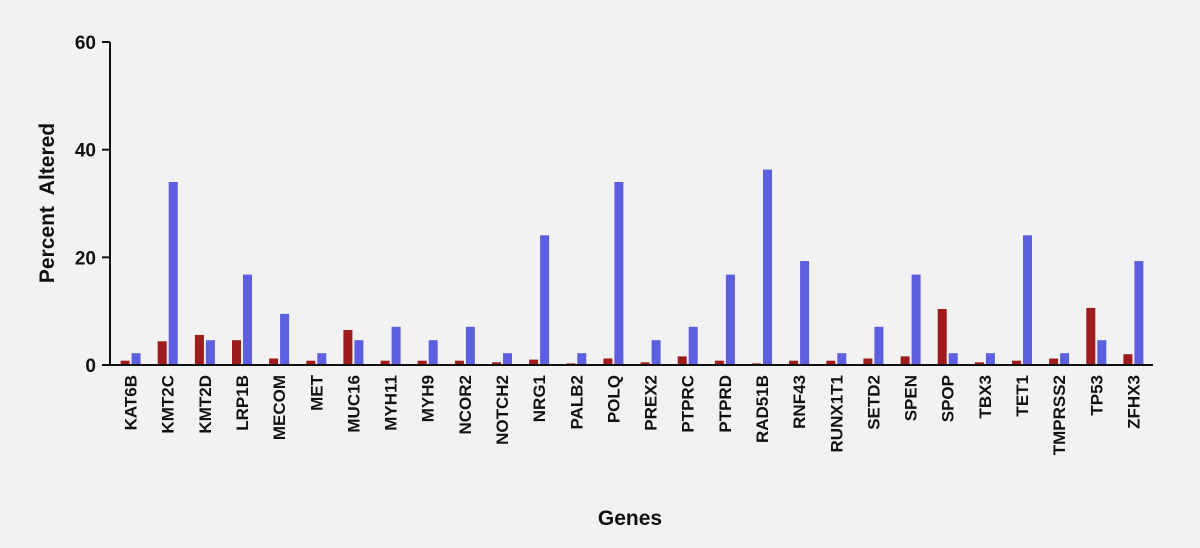 Image resolution: width=1200 pixels, height=548 pixels. I want to click on x-tick-label-spop: SPOP, so click(948, 398).